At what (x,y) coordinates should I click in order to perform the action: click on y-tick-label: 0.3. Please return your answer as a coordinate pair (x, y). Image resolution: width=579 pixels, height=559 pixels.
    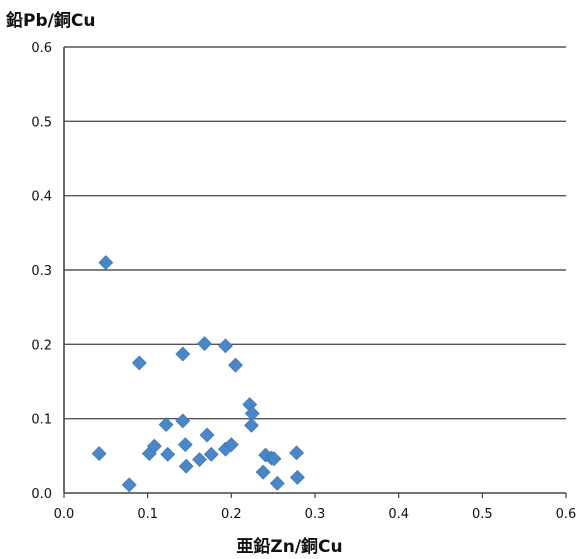
    Looking at the image, I should click on (41, 271).